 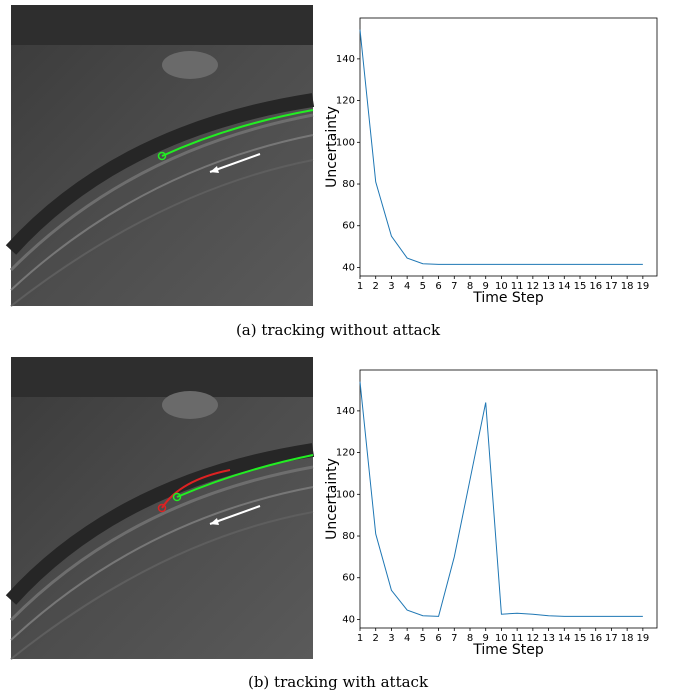 I want to click on caption: (a) tracking without attack, so click(x=338, y=330).